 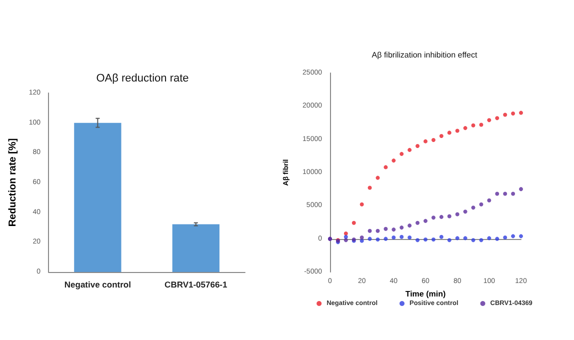 I want to click on x-tick-label: CBRV1-05766-1, so click(x=196, y=285).